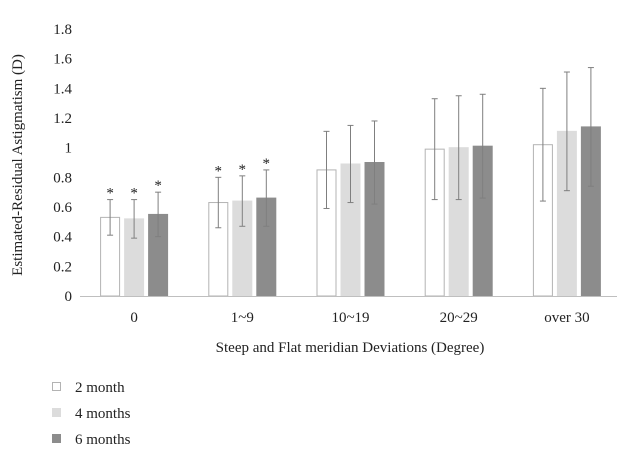 The width and height of the screenshot is (621, 455). Describe the element at coordinates (566, 318) in the screenshot. I see `x-tick-label: over 30` at that location.